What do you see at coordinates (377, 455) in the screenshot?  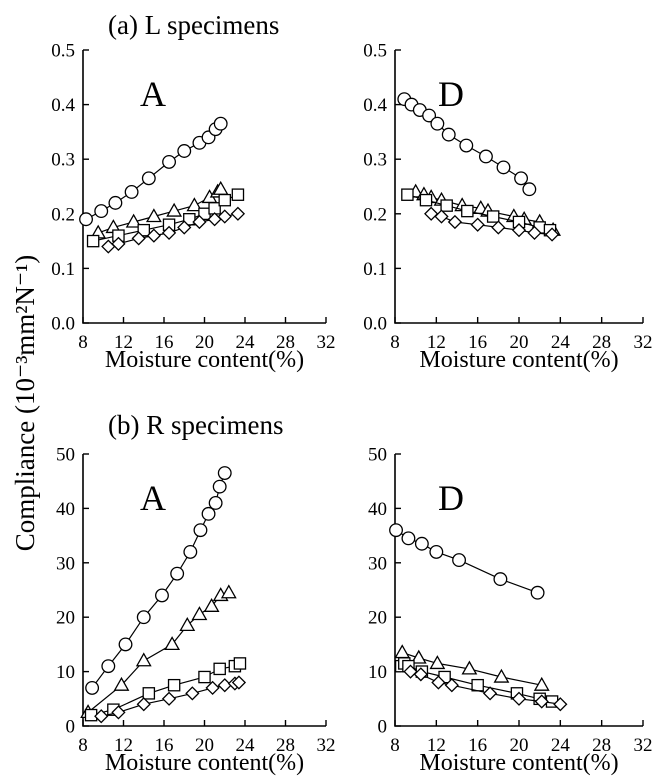 I see `y-tick-label: 50` at bounding box center [377, 455].